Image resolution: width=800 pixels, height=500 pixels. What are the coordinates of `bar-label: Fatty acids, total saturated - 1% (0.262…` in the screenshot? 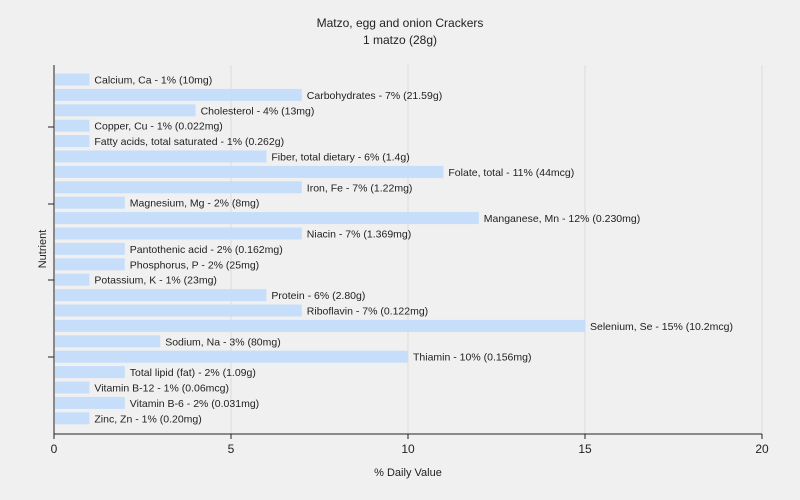 It's located at (189, 142).